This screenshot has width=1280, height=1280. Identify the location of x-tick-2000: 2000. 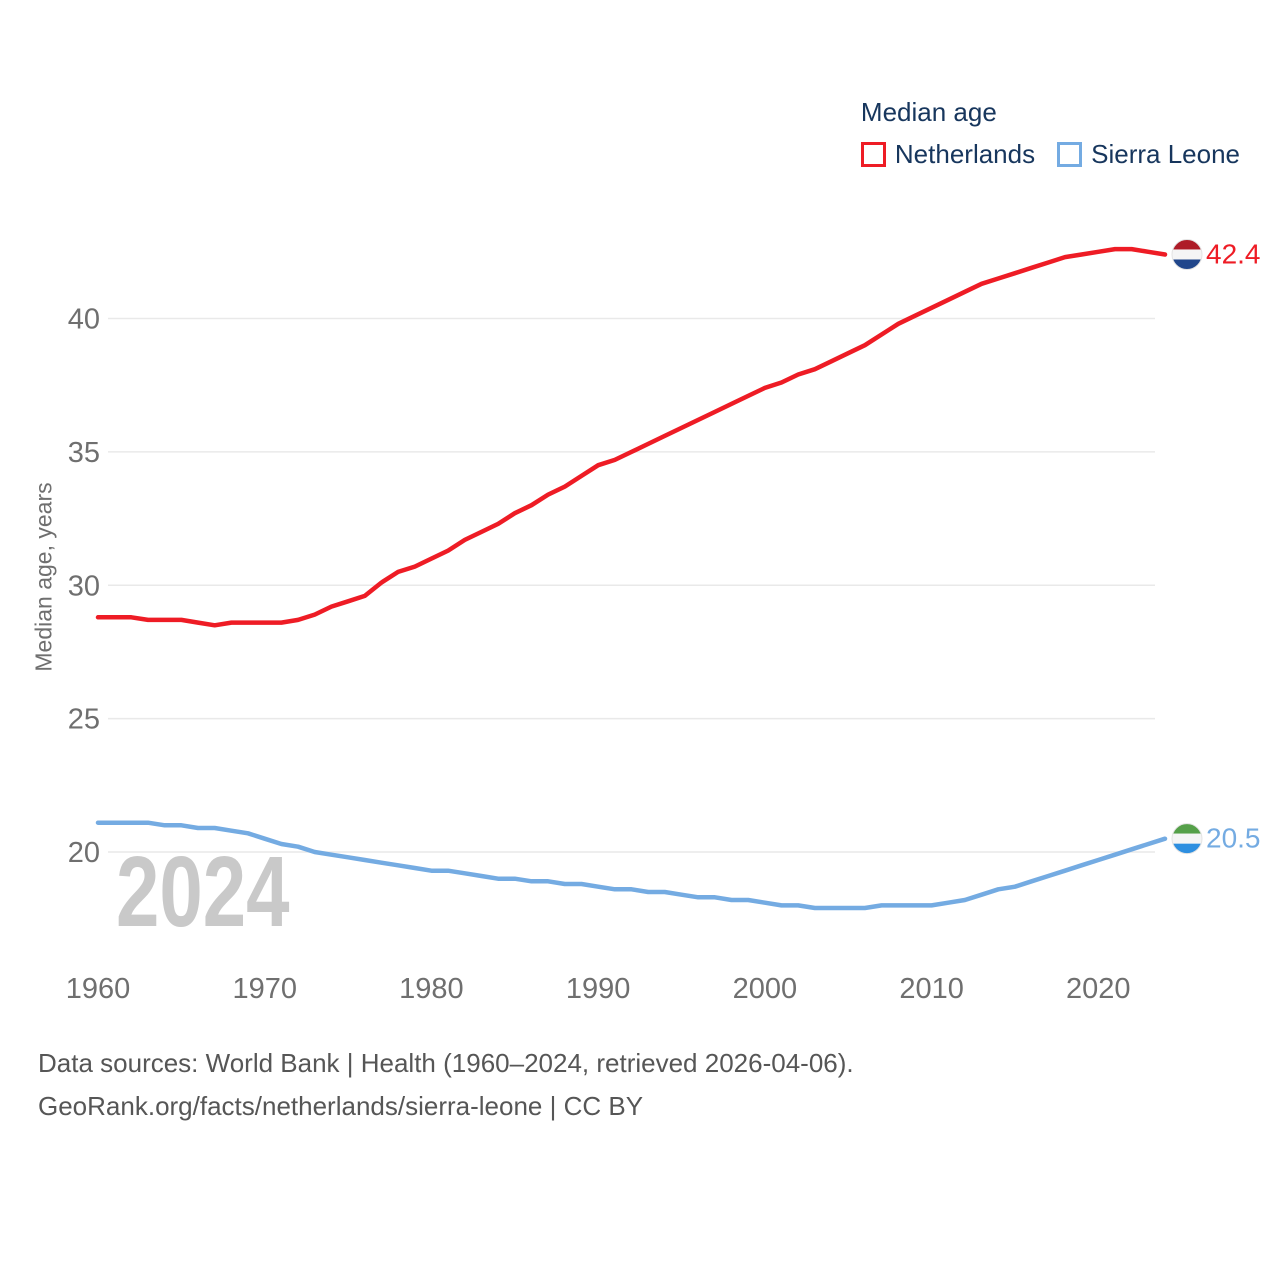
(765, 989).